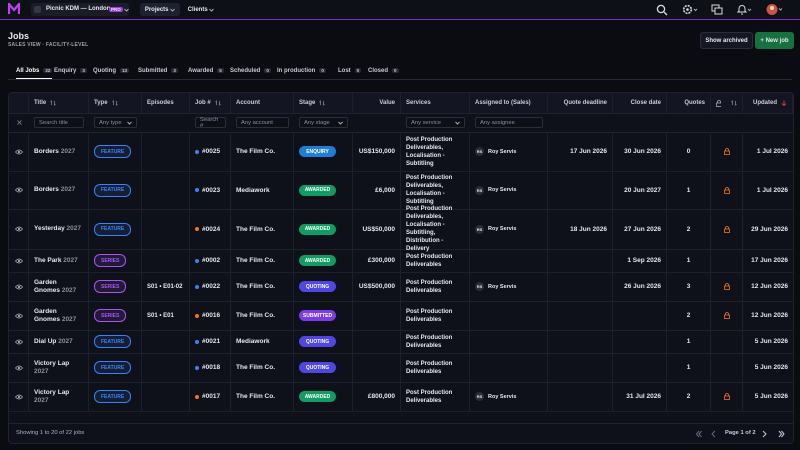 The image size is (800, 450). I want to click on chevron, so click(340, 123).